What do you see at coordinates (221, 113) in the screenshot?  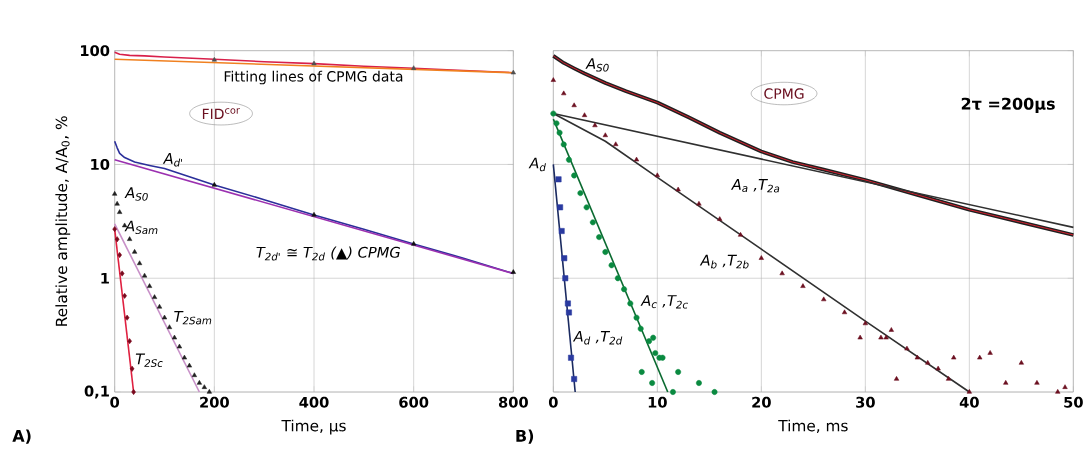 I see `annotation: FID$^{cor}$` at bounding box center [221, 113].